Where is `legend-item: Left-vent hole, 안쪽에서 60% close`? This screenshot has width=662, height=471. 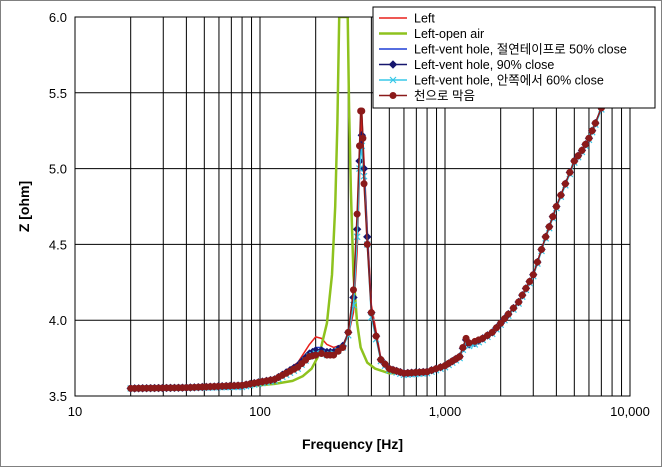
legend-item: Left-vent hole, 안쪽에서 60% close is located at coordinates (491, 81).